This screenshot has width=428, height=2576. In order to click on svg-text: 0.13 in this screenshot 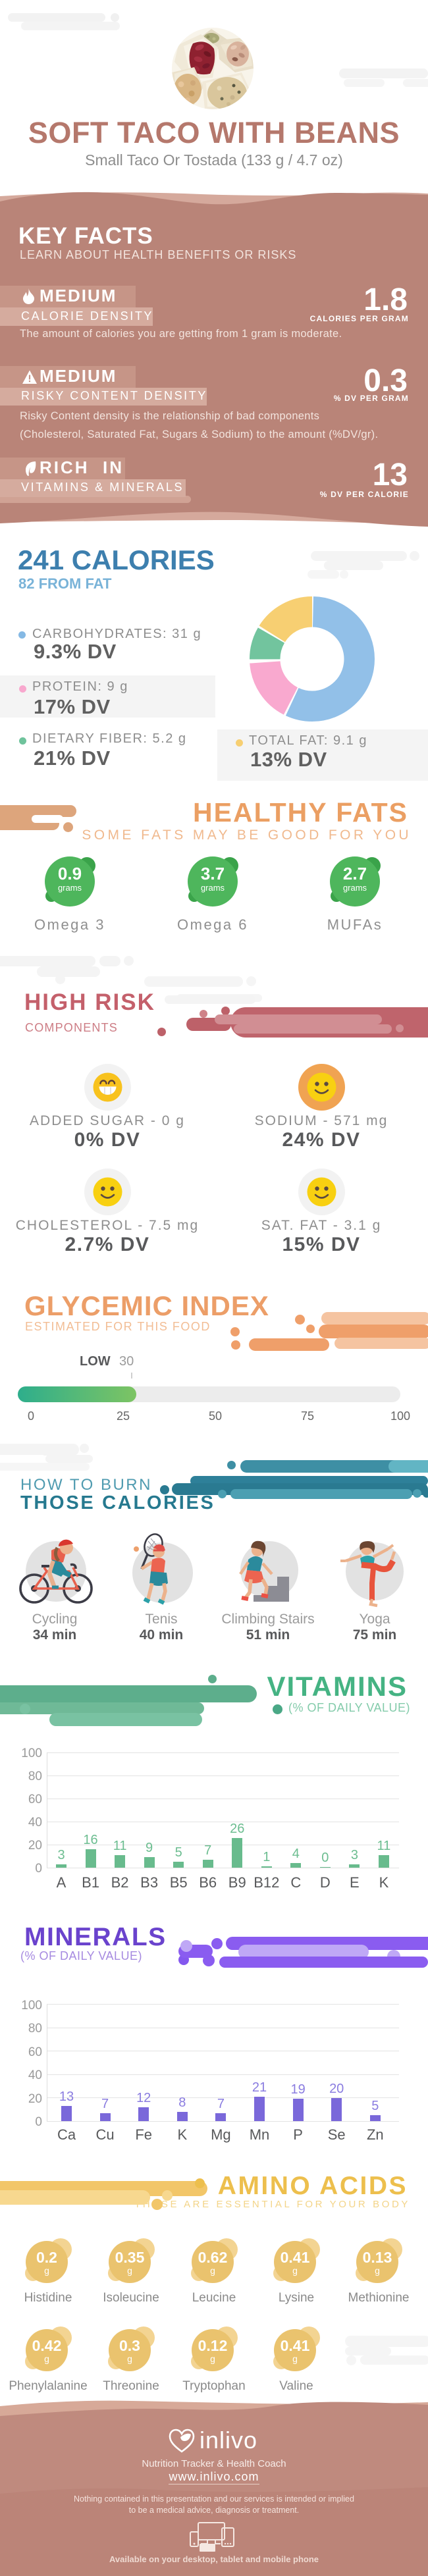, I will do `click(377, 2257)`.